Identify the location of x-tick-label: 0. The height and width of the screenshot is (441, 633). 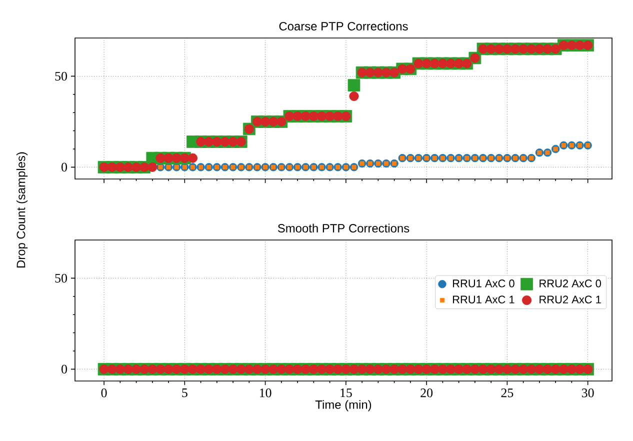
(104, 393).